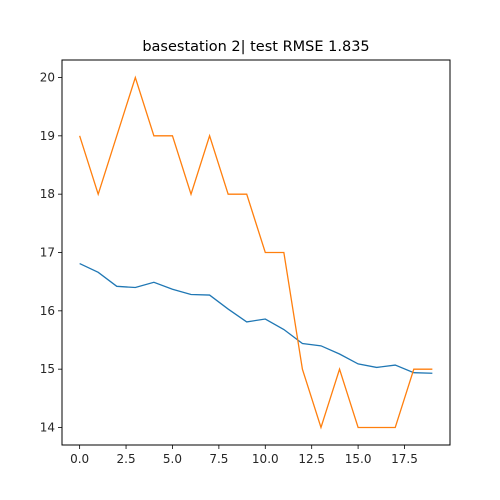  What do you see at coordinates (311, 459) in the screenshot?
I see `x-tick-label: 12.5` at bounding box center [311, 459].